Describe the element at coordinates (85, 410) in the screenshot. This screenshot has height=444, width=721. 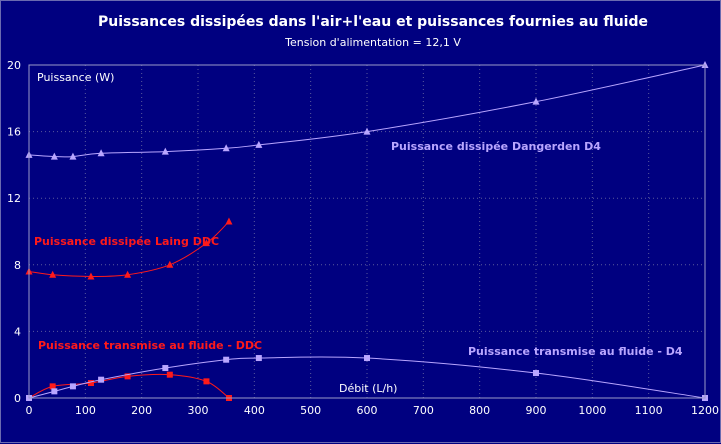
I see `x-tick-label: 100` at that location.